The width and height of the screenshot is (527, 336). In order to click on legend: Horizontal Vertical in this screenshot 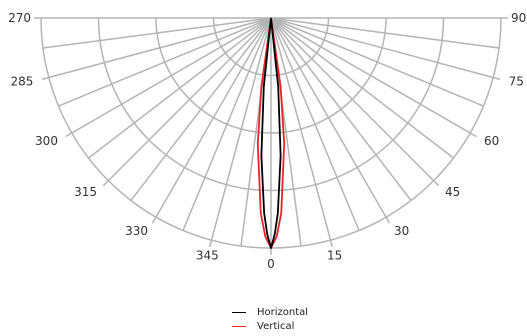, I will do `click(270, 319)`.